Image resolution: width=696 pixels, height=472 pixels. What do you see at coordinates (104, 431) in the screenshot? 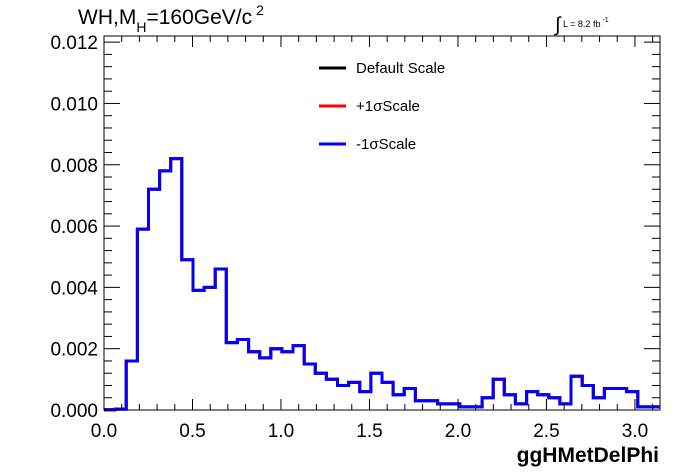
I see `x-tick-label: 0.0` at bounding box center [104, 431].